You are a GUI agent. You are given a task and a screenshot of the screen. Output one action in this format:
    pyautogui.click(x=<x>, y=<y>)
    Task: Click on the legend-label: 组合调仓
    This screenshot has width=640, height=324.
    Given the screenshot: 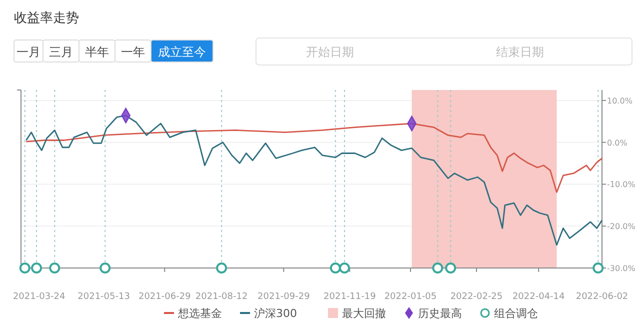 What is the action you would take?
    pyautogui.click(x=516, y=313)
    